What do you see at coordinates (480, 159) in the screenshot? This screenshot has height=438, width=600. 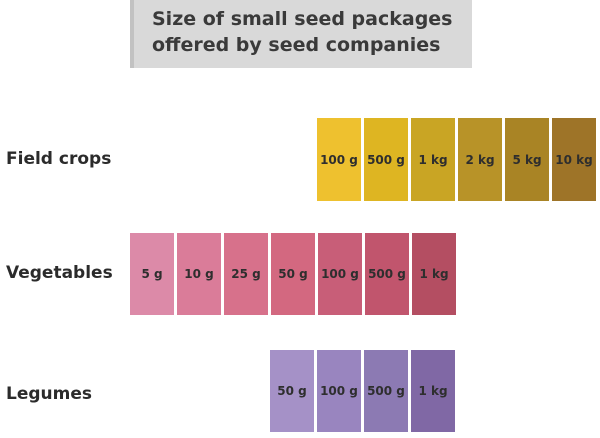 I see `package-size-cell: 2 kg` at bounding box center [480, 159].